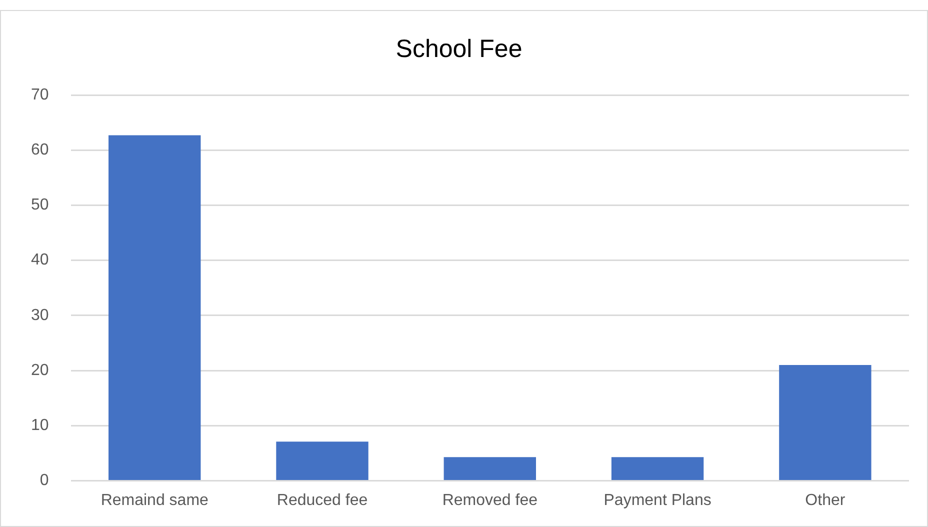 This screenshot has width=928, height=527. What do you see at coordinates (825, 500) in the screenshot?
I see `x-tick-label: Other` at bounding box center [825, 500].